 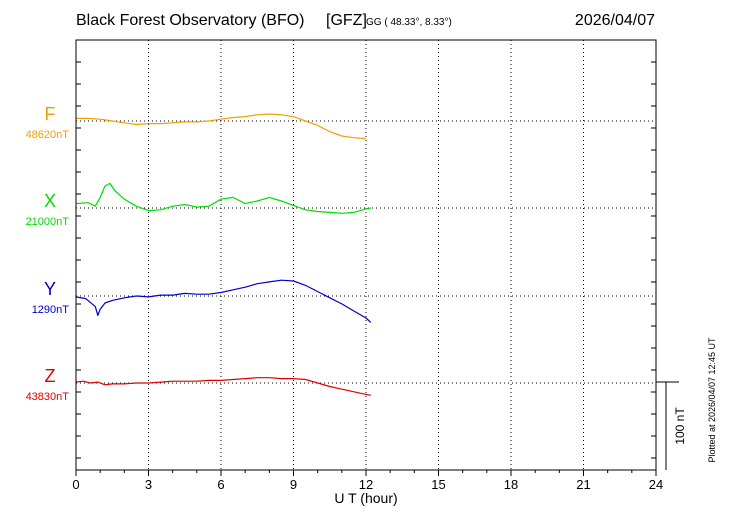 I want to click on baseline-value-f: 48620nT, so click(x=48, y=135).